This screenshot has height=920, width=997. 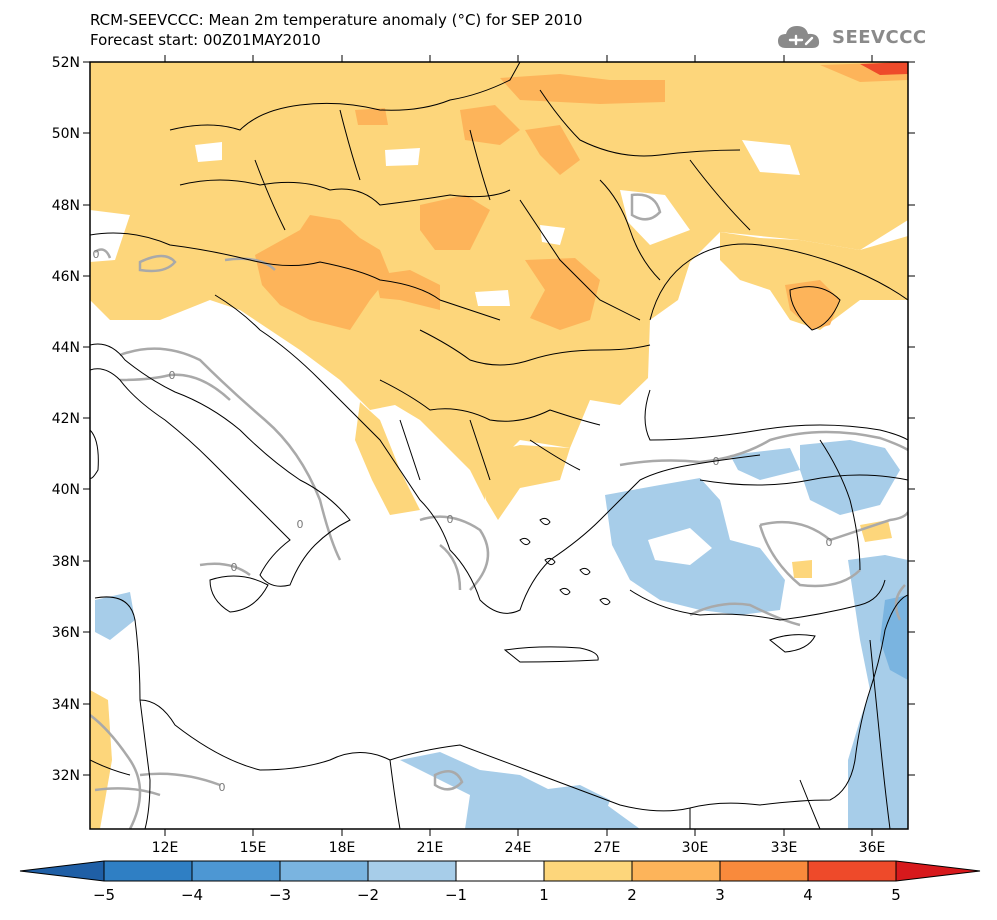 What do you see at coordinates (407, 290) in the screenshot?
I see `warm-anomaly-core-serbia` at bounding box center [407, 290].